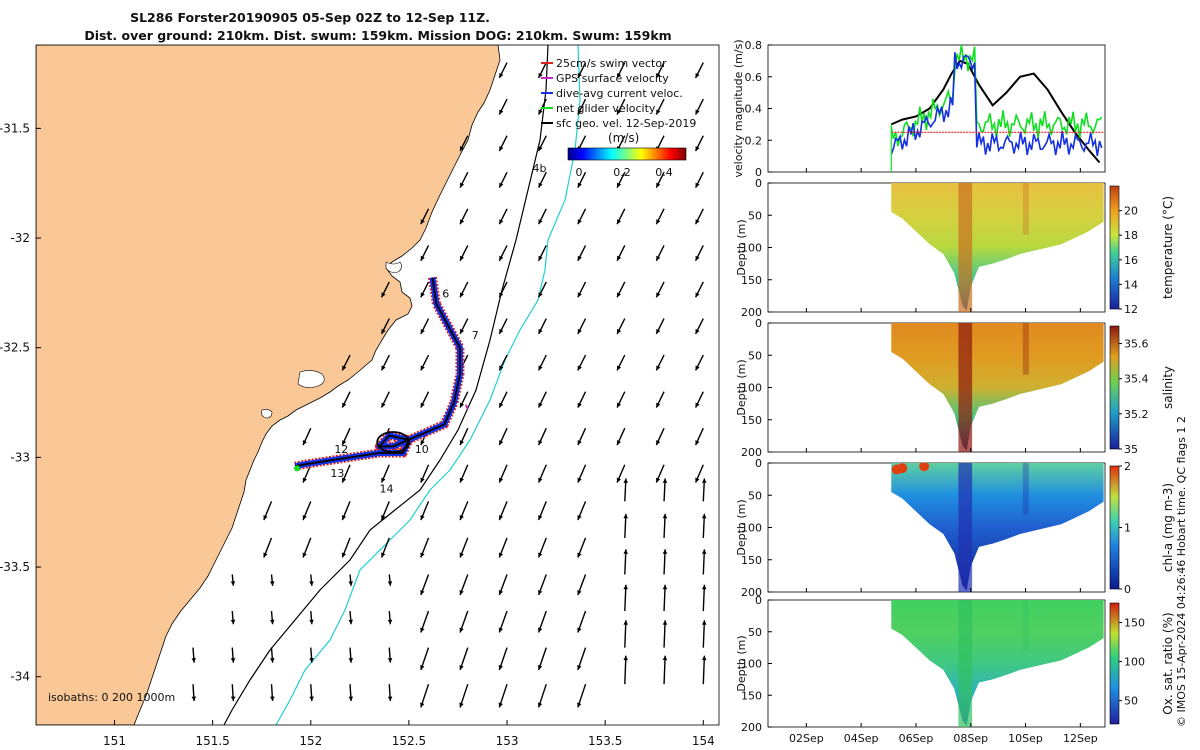  I want to click on panel-ytick-label: 0.4, so click(754, 109).